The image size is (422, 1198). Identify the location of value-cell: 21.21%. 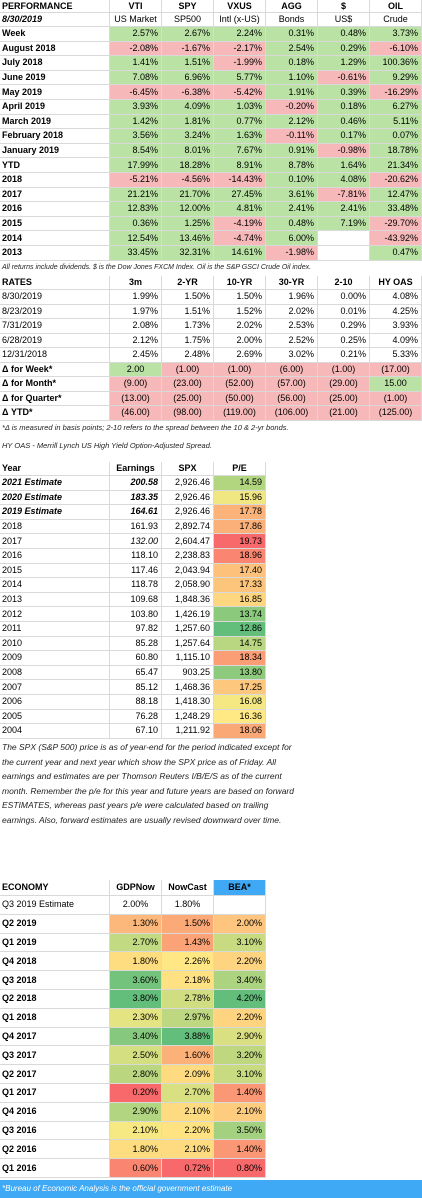
(136, 195).